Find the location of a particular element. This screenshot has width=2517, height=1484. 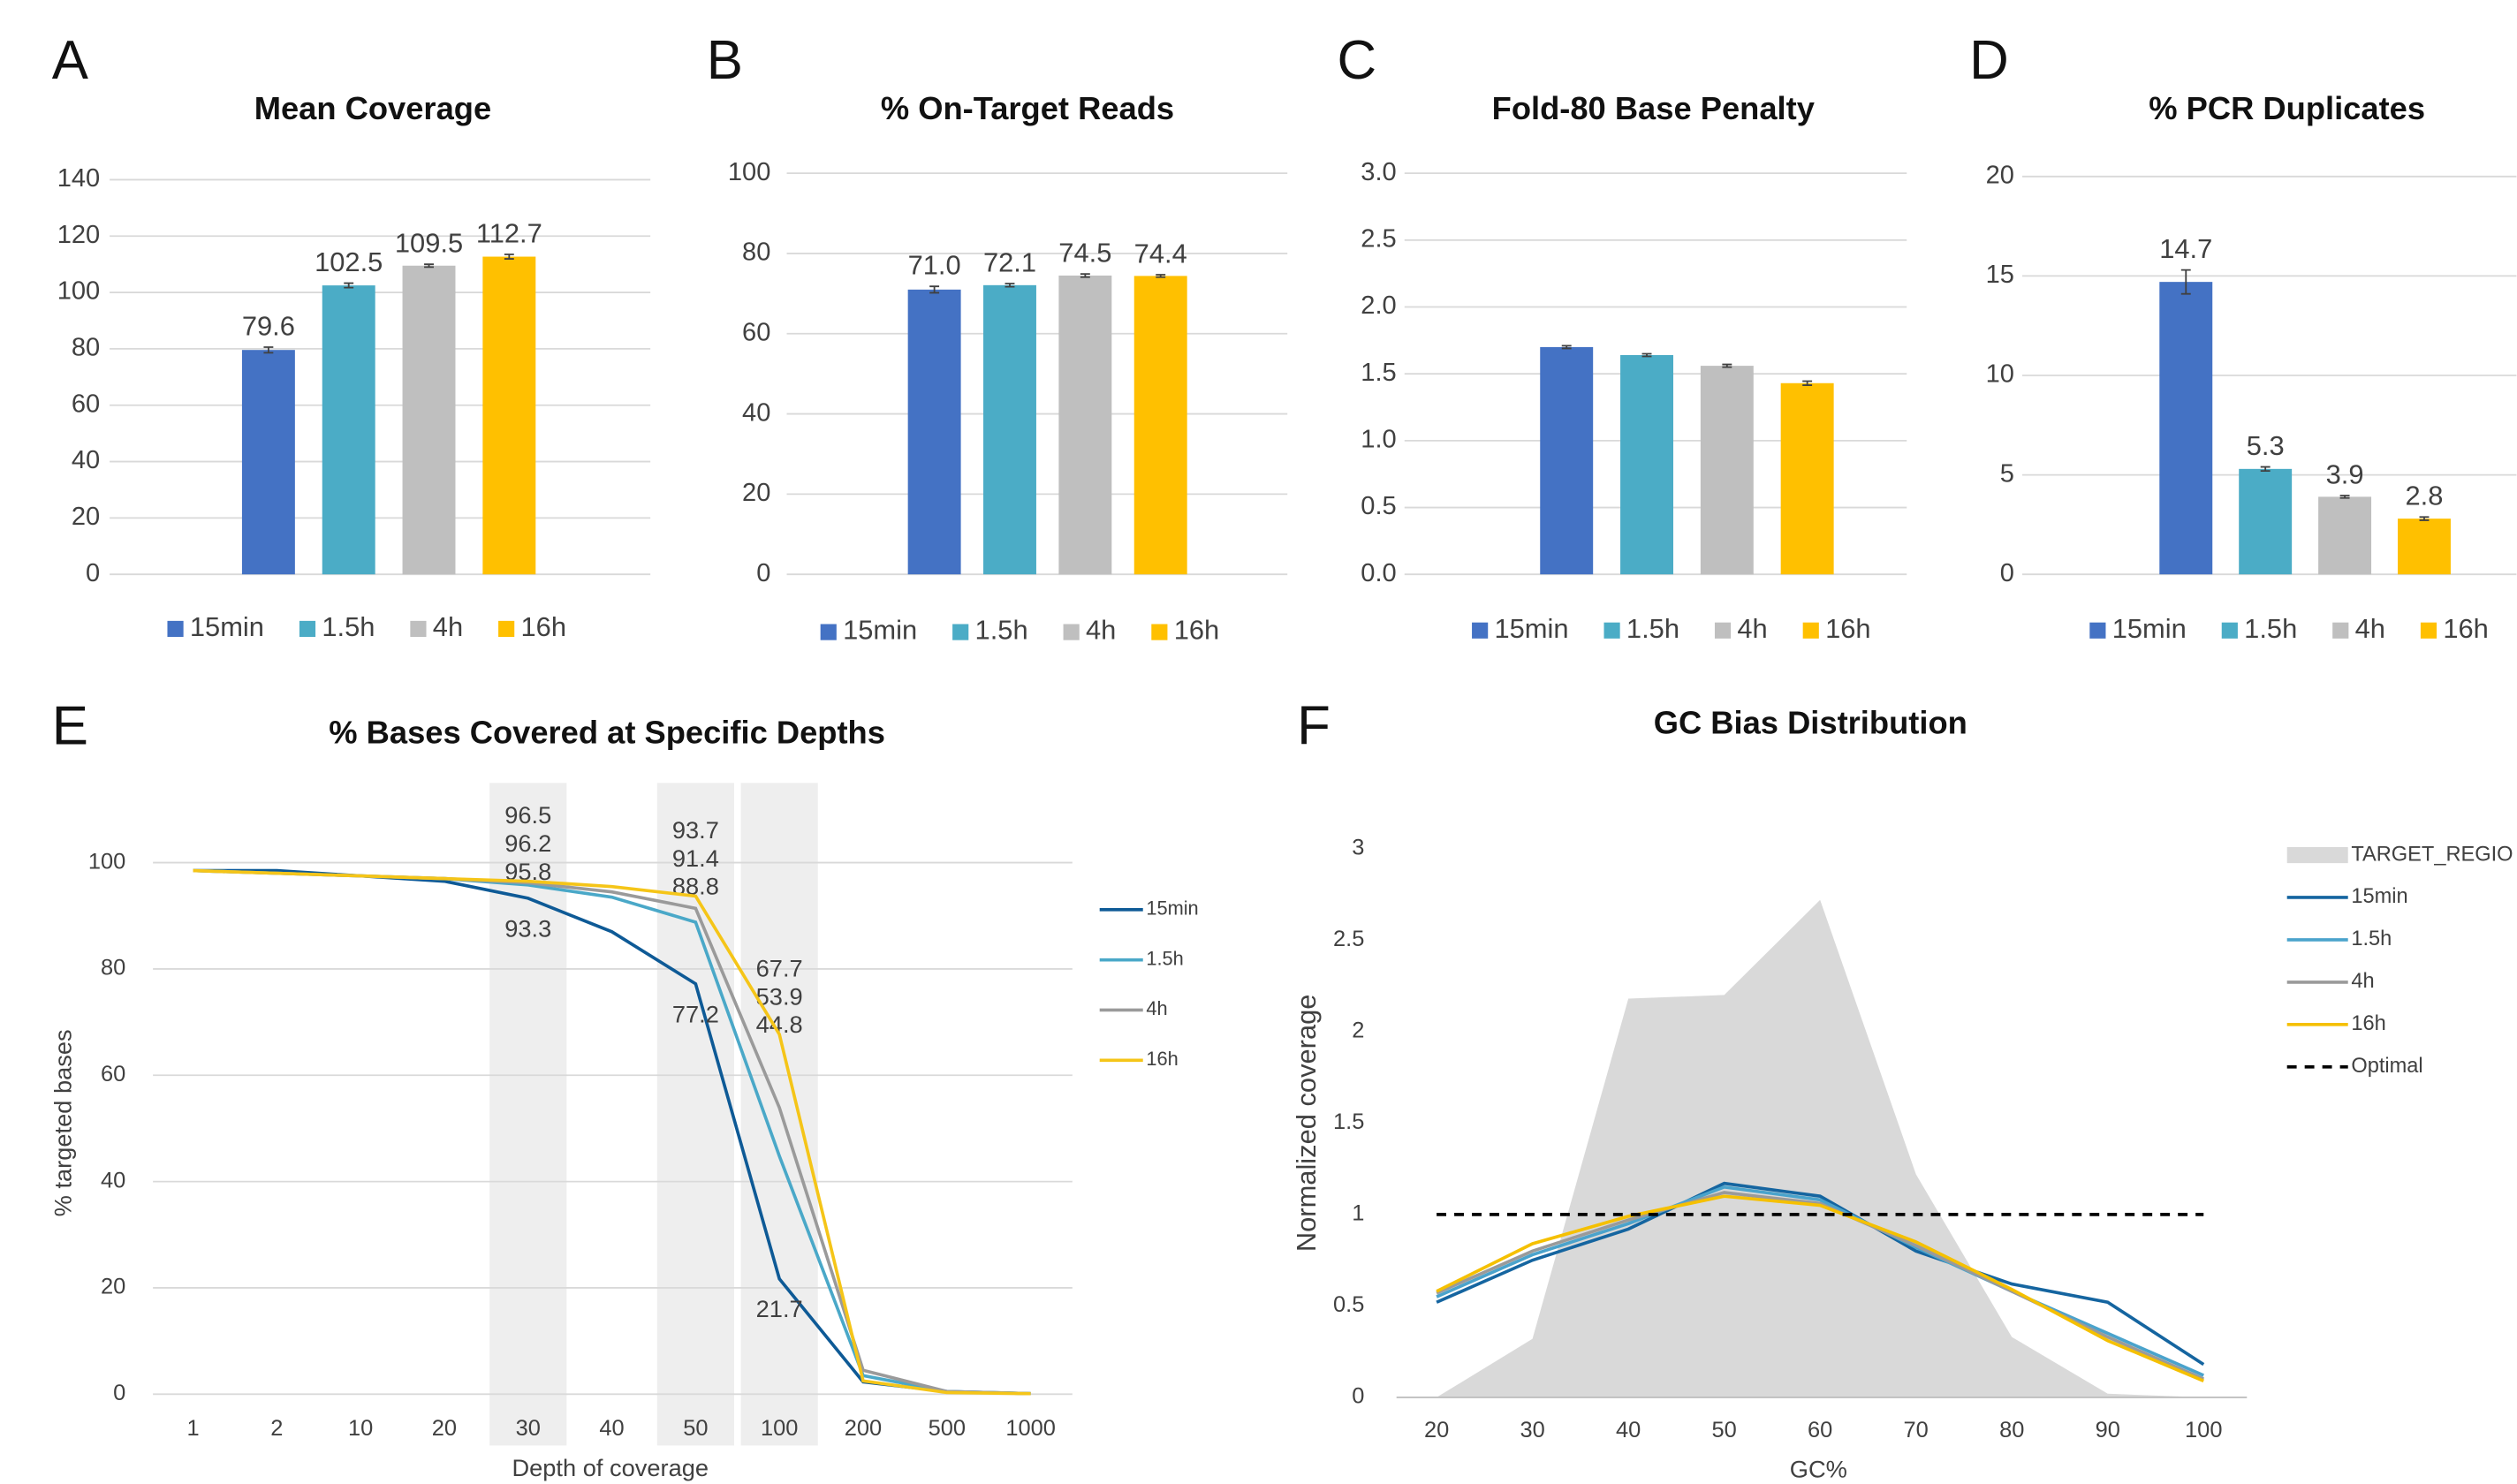

x-tick-label: 100 is located at coordinates (2203, 1430).